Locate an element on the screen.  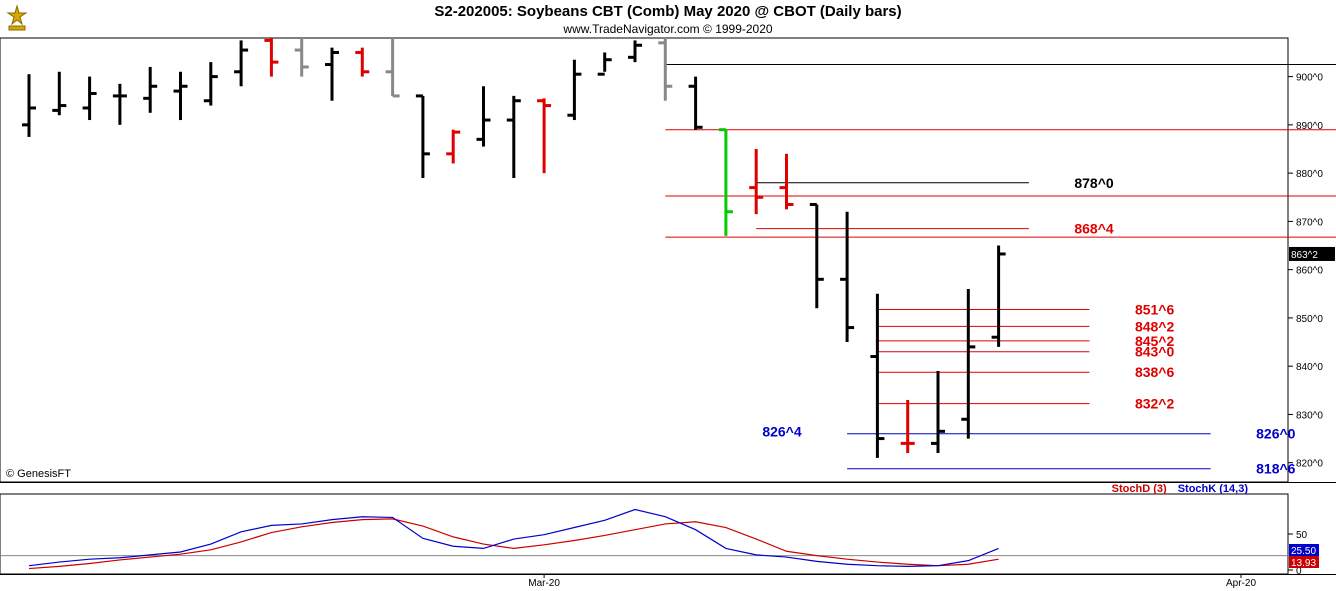
stoch-axis-tick-label: 50 is located at coordinates (1302, 535).